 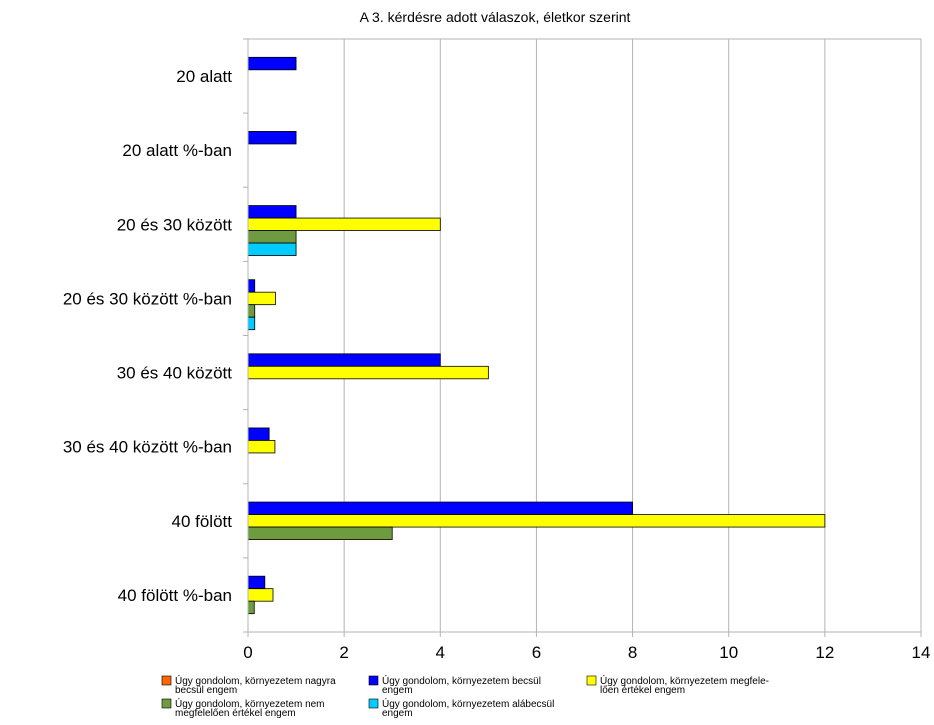 I want to click on category-label: 30 és 40 között, so click(x=175, y=373).